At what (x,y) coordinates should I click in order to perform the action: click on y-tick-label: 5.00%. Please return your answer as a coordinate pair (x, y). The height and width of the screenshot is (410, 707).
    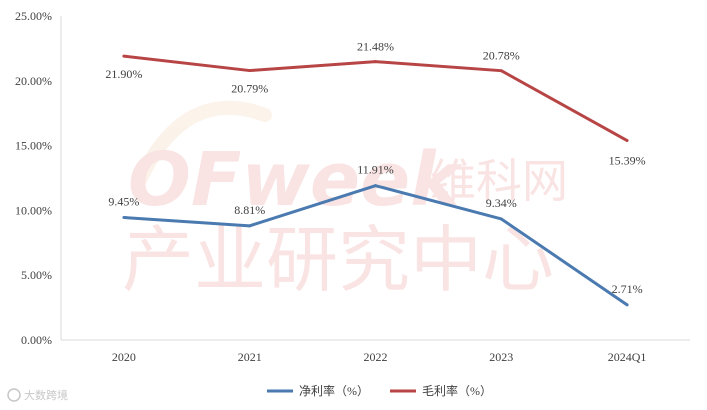
    Looking at the image, I should click on (36, 275).